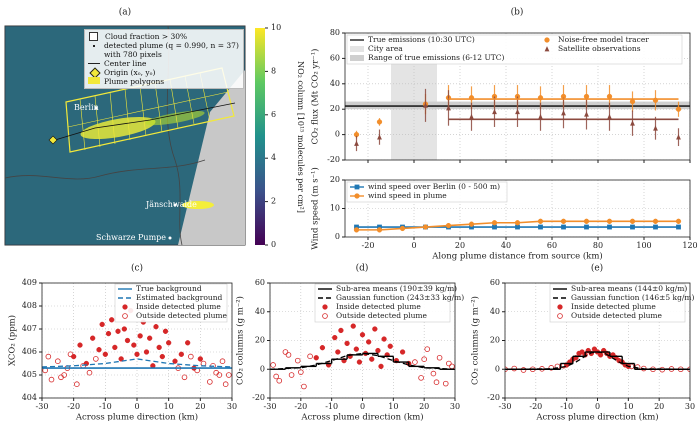 The width and height of the screenshot is (700, 421). What do you see at coordinates (506, 245) in the screenshot?
I see `x-tick-label: 40` at bounding box center [506, 245].